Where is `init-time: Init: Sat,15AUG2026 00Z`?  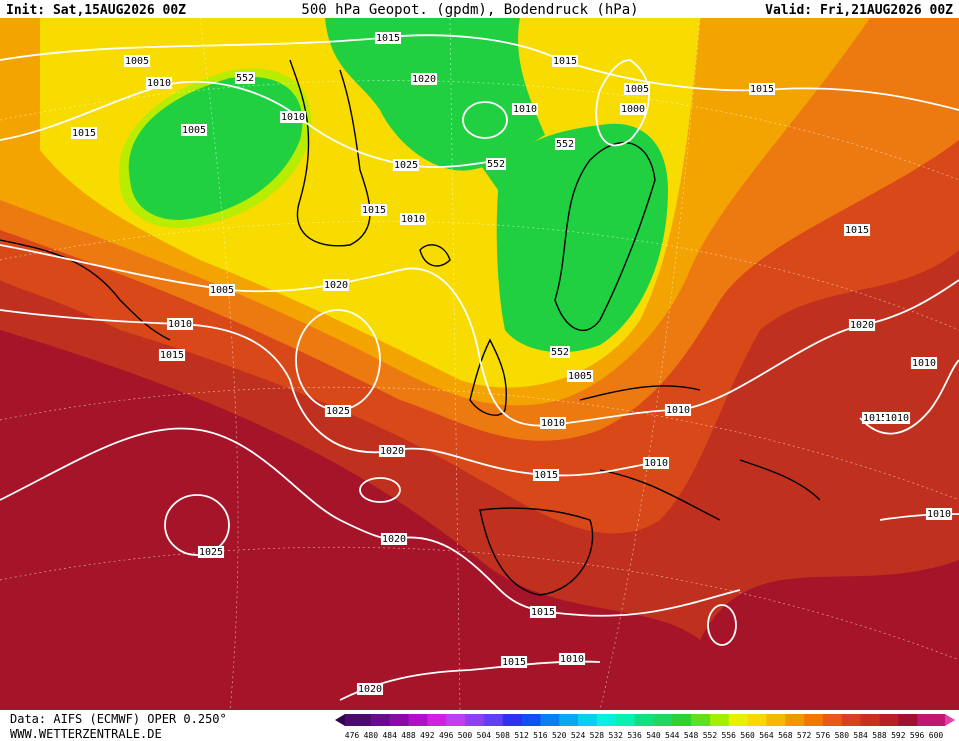 init-time: Init: Sat,15AUG2026 00Z is located at coordinates (96, 10).